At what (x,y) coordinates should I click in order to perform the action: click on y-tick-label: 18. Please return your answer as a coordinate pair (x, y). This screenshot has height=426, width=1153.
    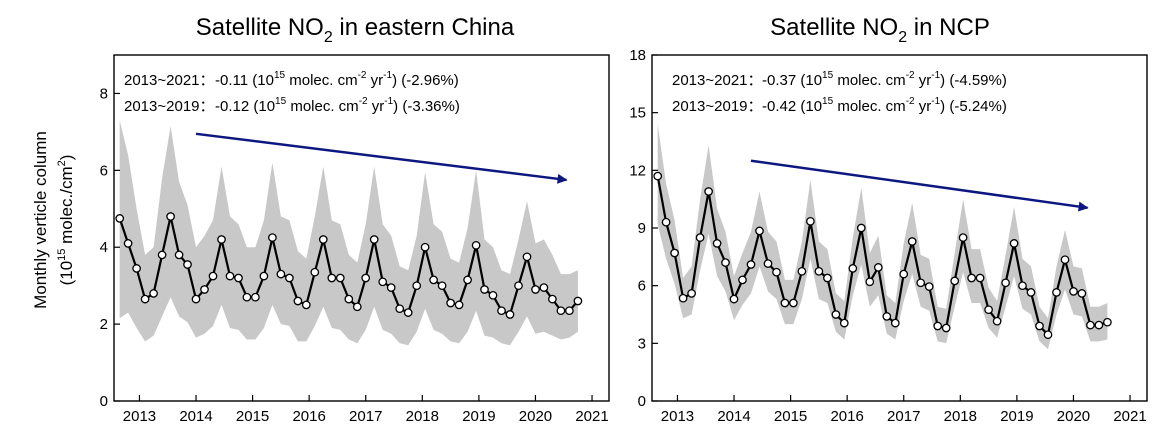
    Looking at the image, I should click on (637, 55).